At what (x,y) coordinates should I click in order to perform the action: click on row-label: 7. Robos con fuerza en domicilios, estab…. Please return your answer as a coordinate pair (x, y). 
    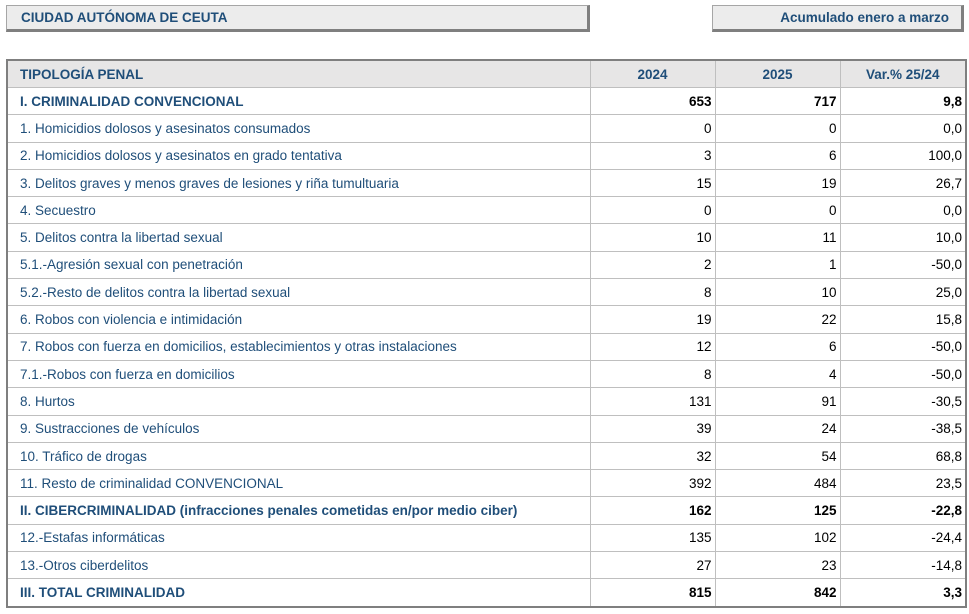
    Looking at the image, I should click on (298, 346).